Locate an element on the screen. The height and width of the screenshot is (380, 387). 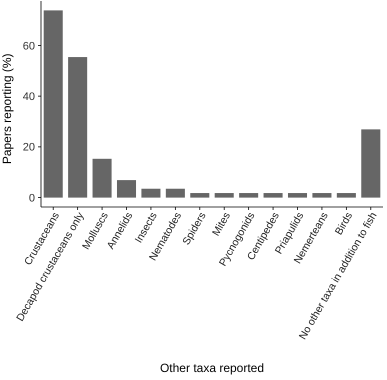
y-axis-title: Papers reporting (%) is located at coordinates (7, 108).